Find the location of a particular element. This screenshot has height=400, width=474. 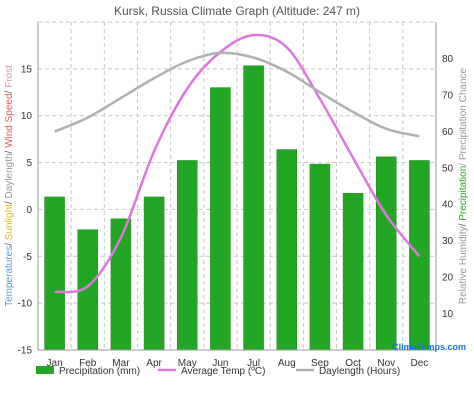

precipitation-bar-oct is located at coordinates (353, 272).